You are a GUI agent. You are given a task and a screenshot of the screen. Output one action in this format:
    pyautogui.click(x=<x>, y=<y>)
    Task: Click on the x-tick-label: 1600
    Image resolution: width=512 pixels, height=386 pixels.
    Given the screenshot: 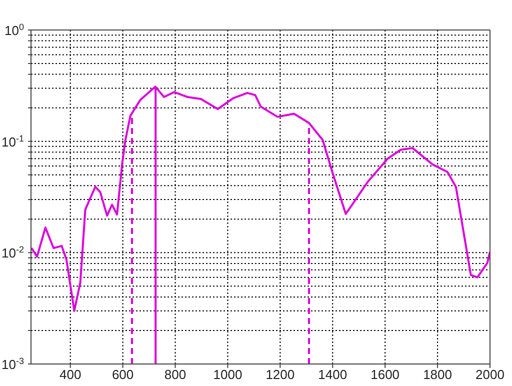 What is the action you would take?
    pyautogui.click(x=385, y=374)
    